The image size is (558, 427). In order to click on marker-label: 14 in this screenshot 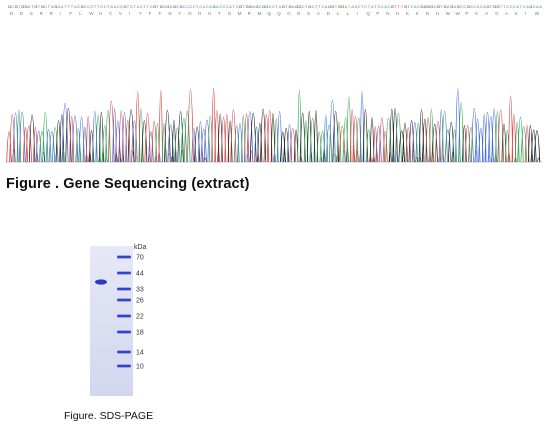, I will do `click(140, 353)`.